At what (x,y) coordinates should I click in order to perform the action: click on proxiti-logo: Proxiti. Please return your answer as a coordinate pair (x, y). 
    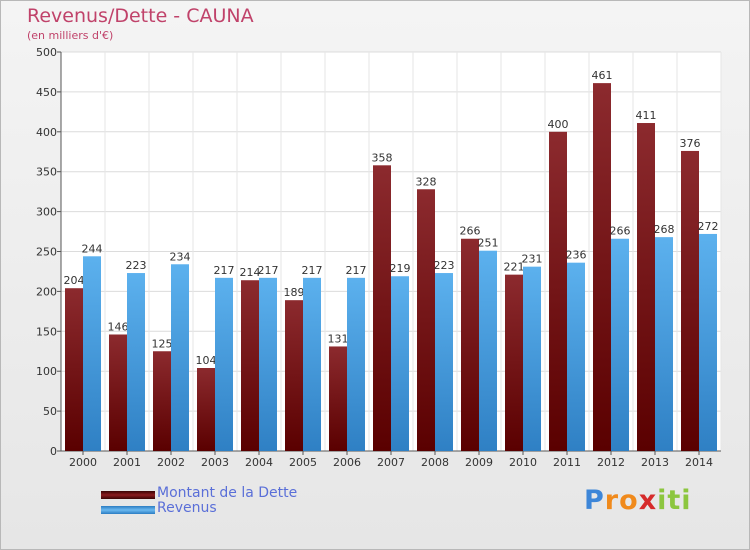
    Looking at the image, I should click on (638, 500).